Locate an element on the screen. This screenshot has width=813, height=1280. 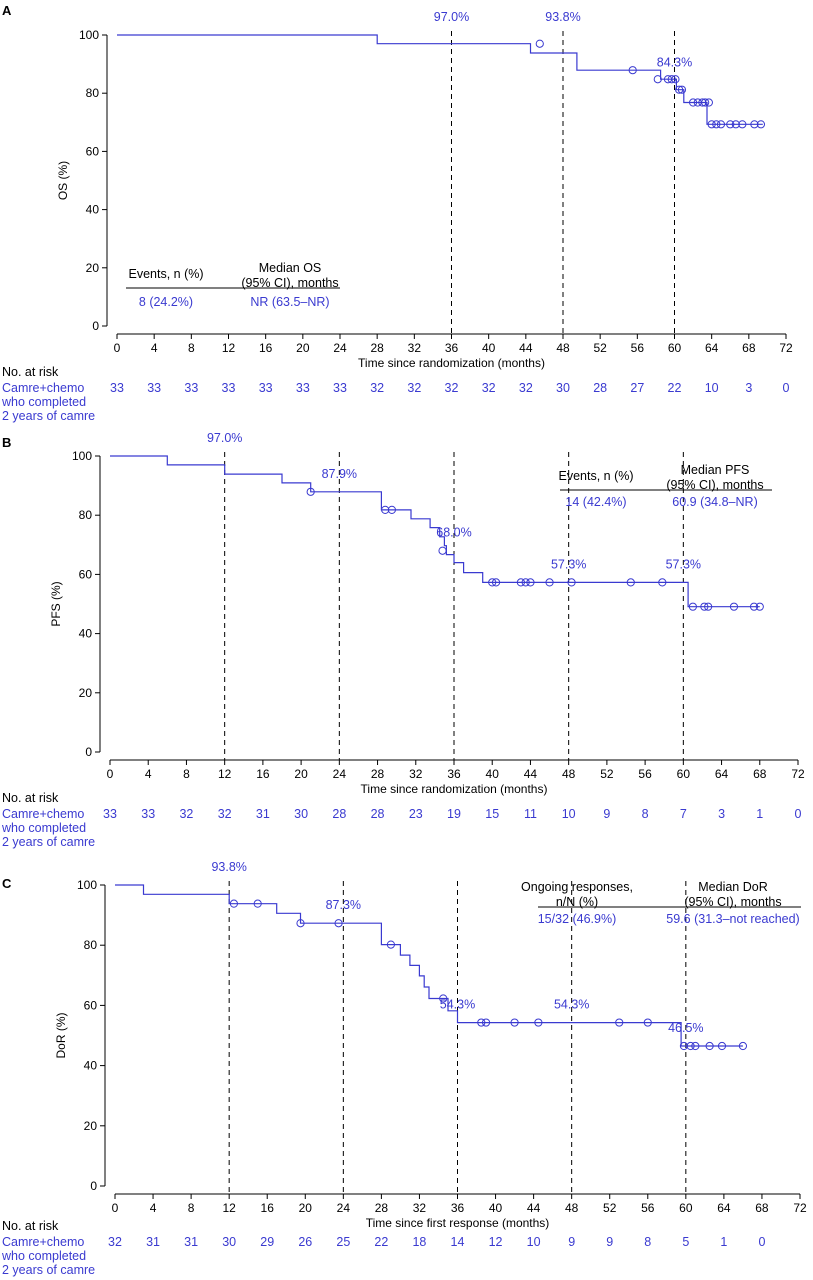
table-right-value: NR (63.5–NR) is located at coordinates (289, 302).